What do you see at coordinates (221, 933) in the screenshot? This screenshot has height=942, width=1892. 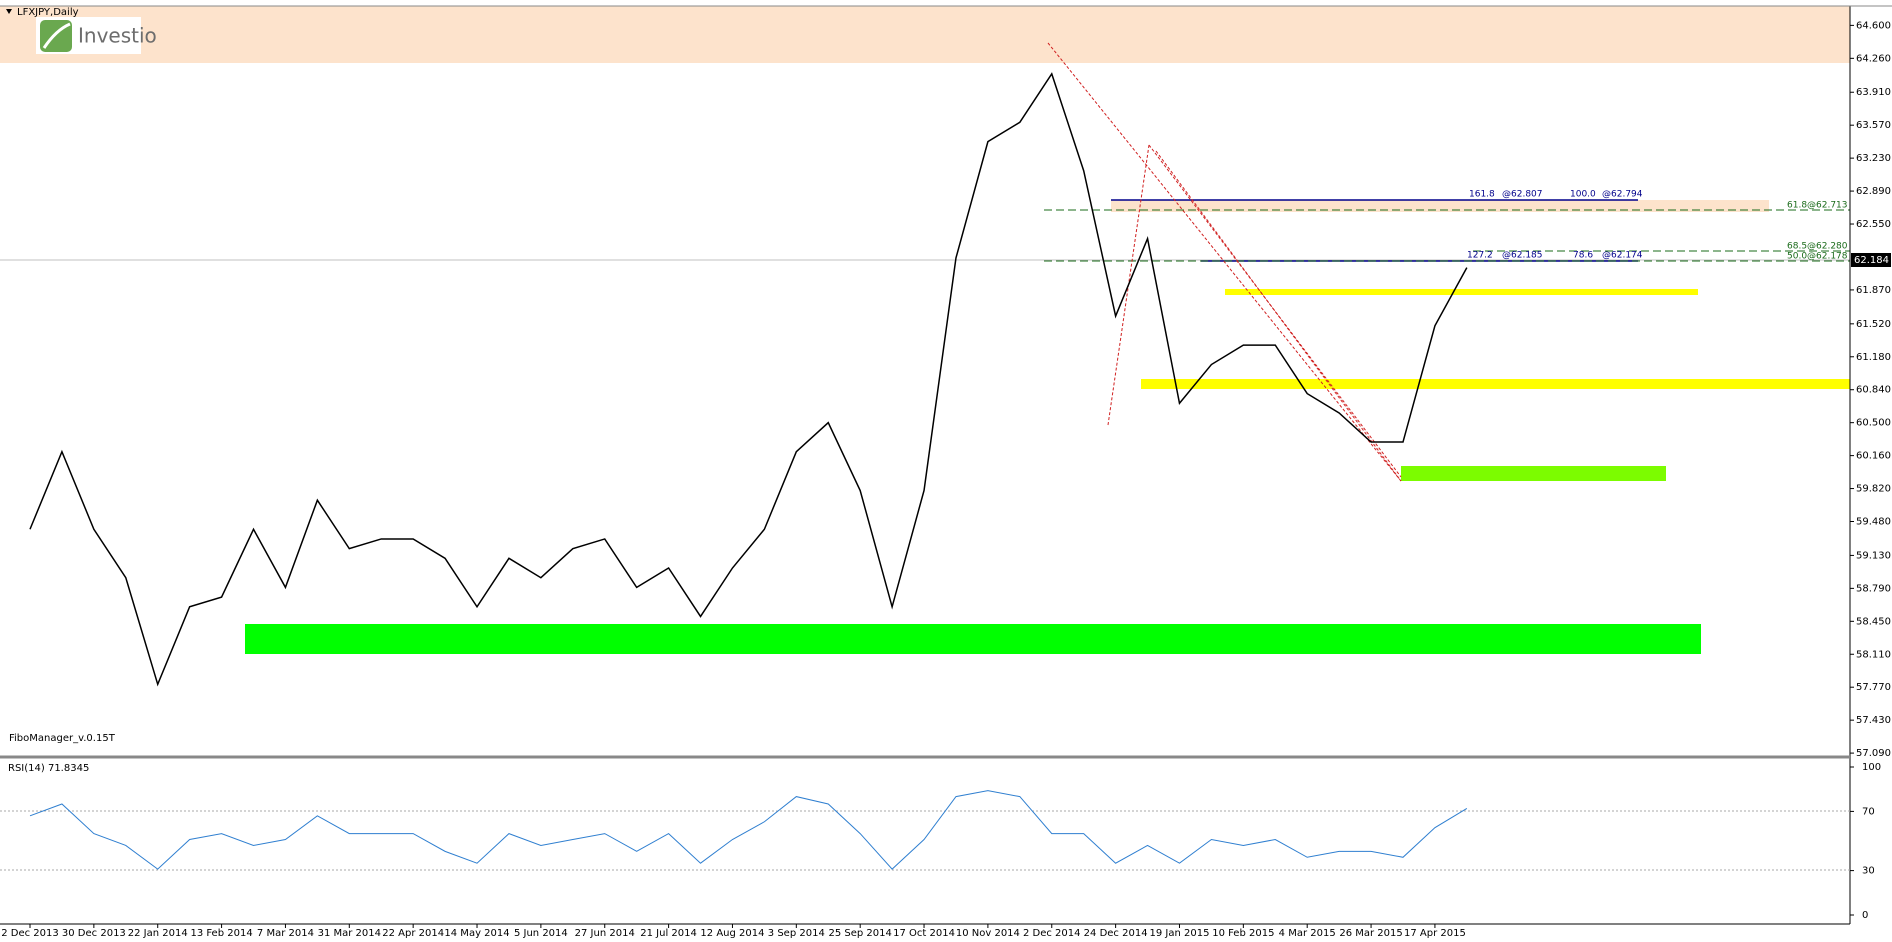 I see `x-tick-label: 13 Feb 2014` at bounding box center [221, 933].